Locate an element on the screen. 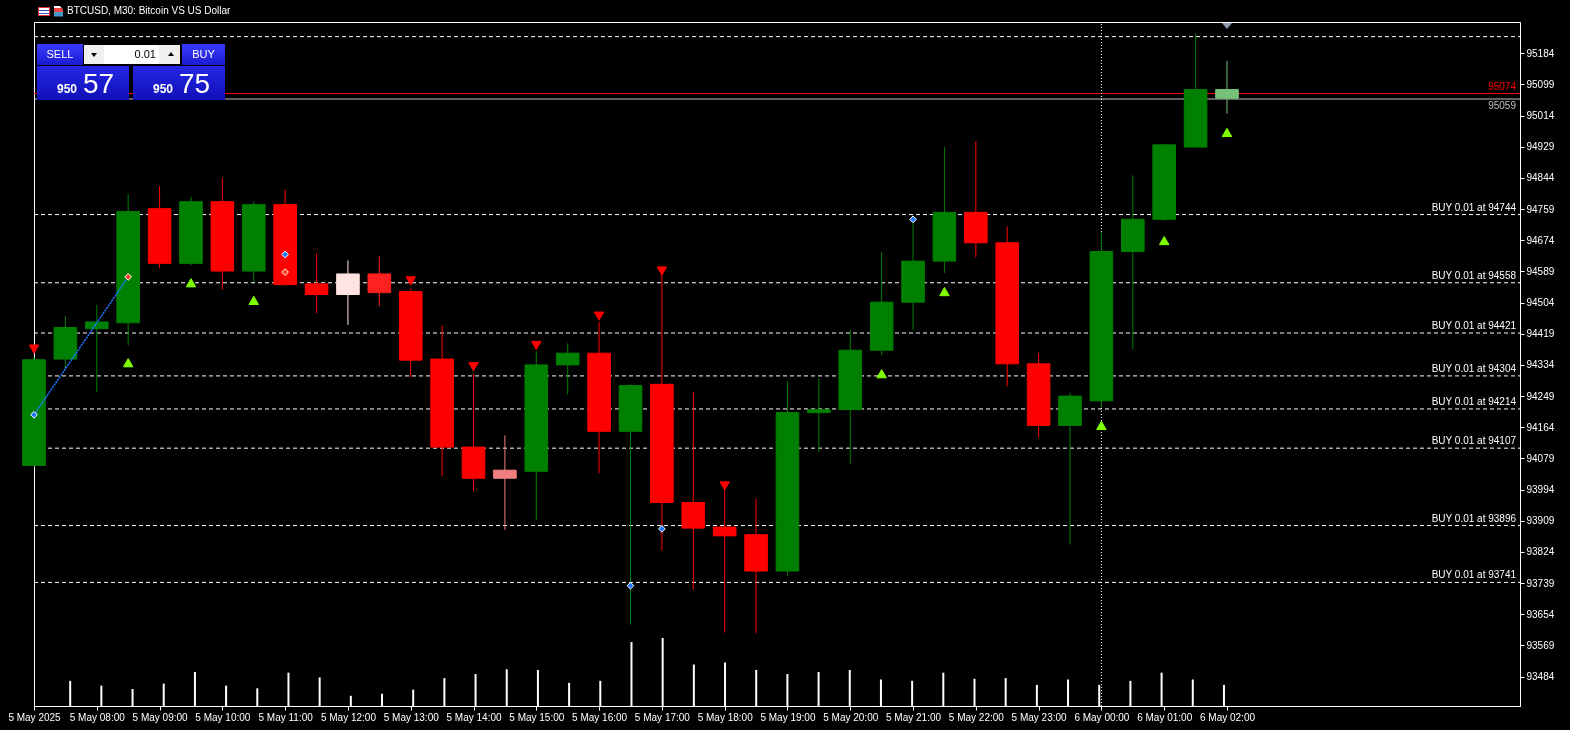  sell-price-box: 950 57 is located at coordinates (83, 83).